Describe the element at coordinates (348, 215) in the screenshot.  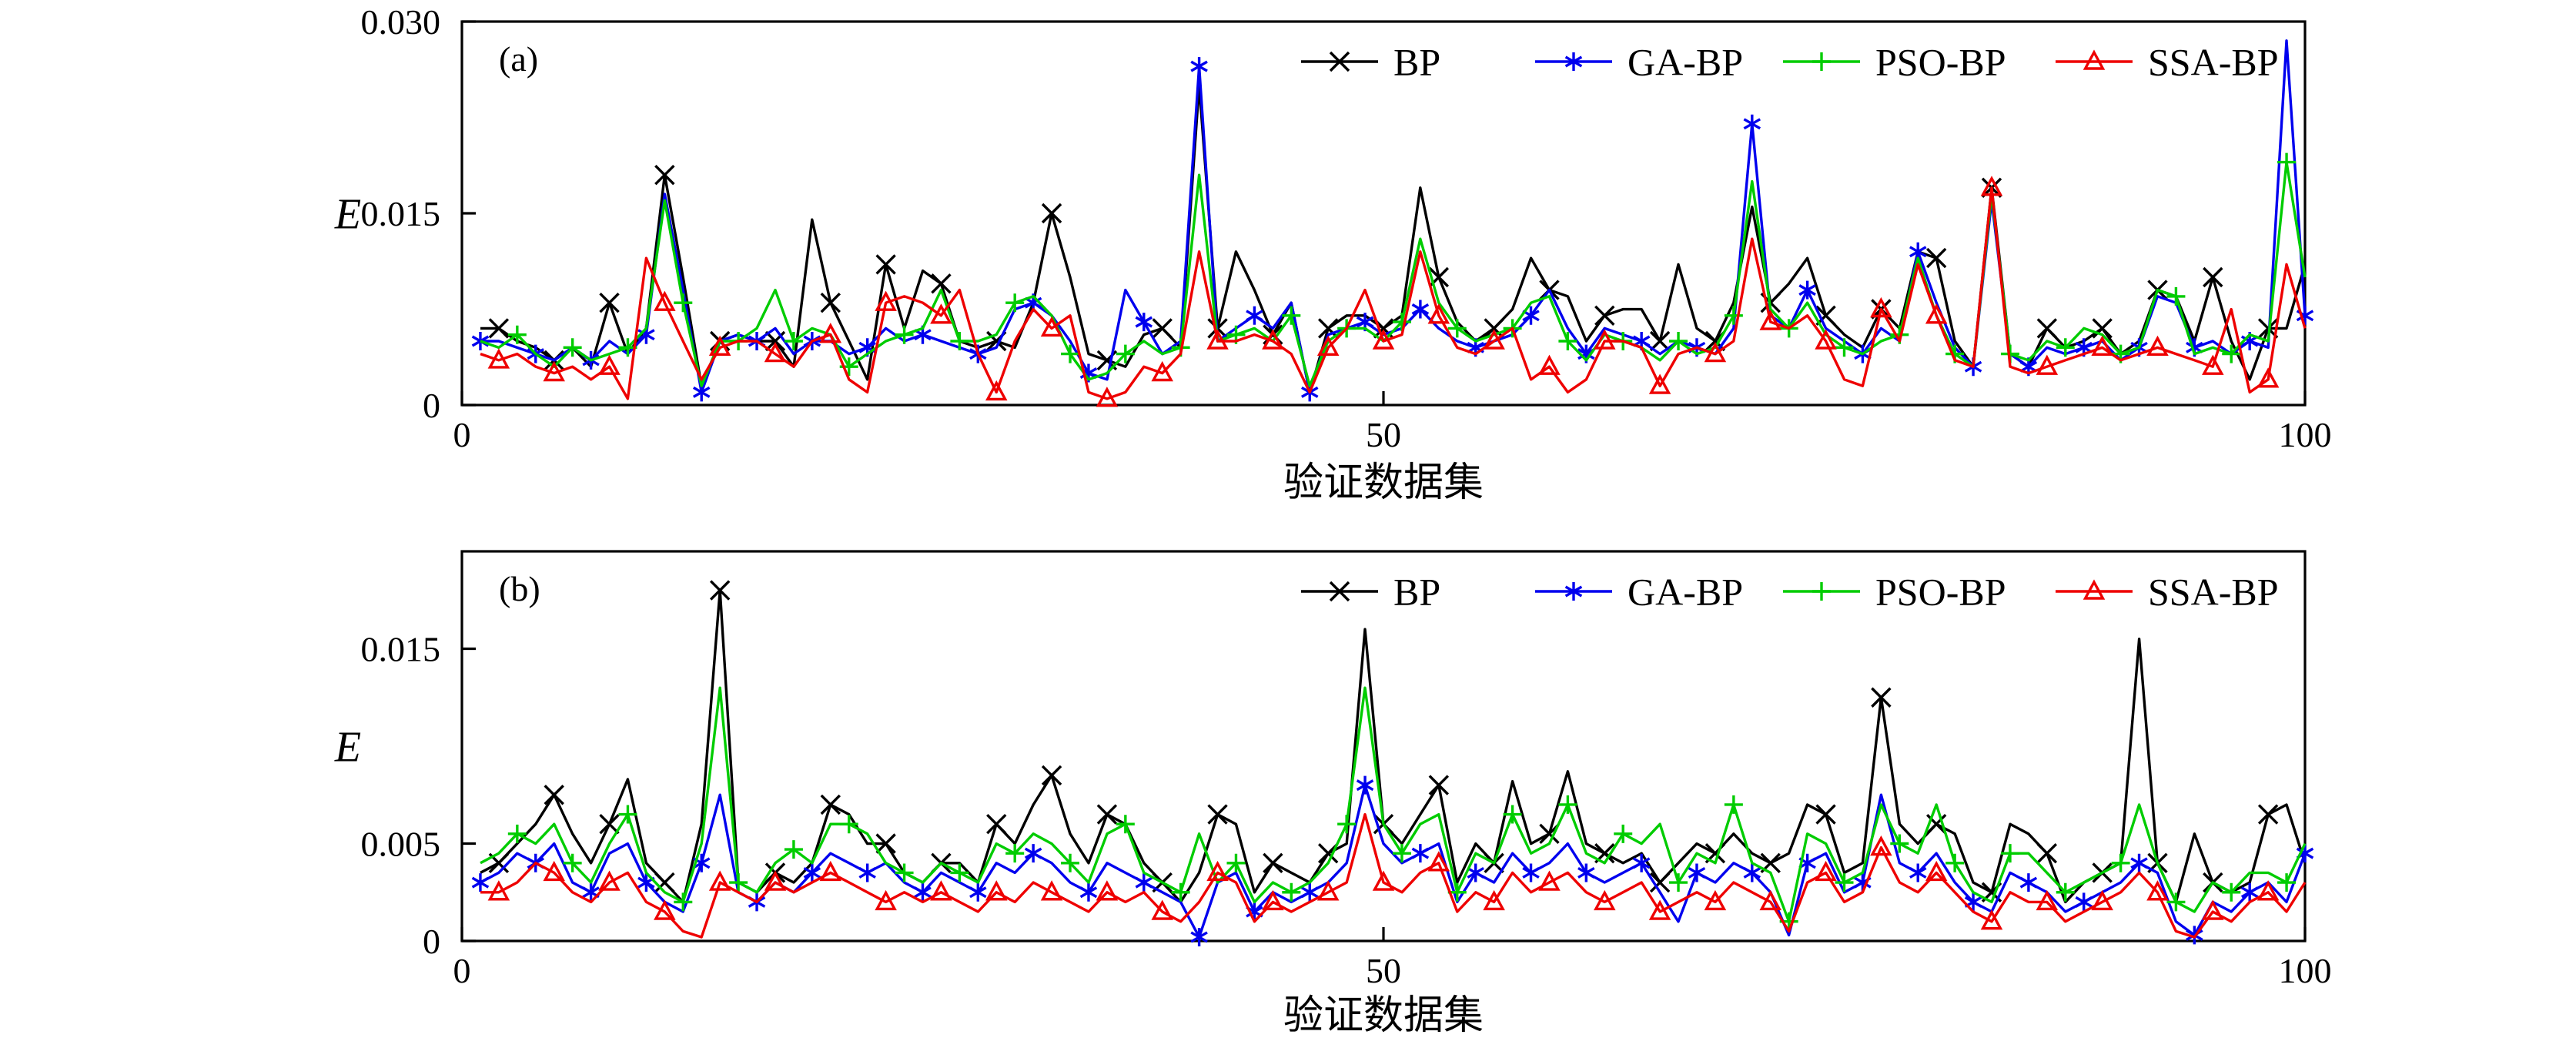
I see `y-axis-label: E` at that location.